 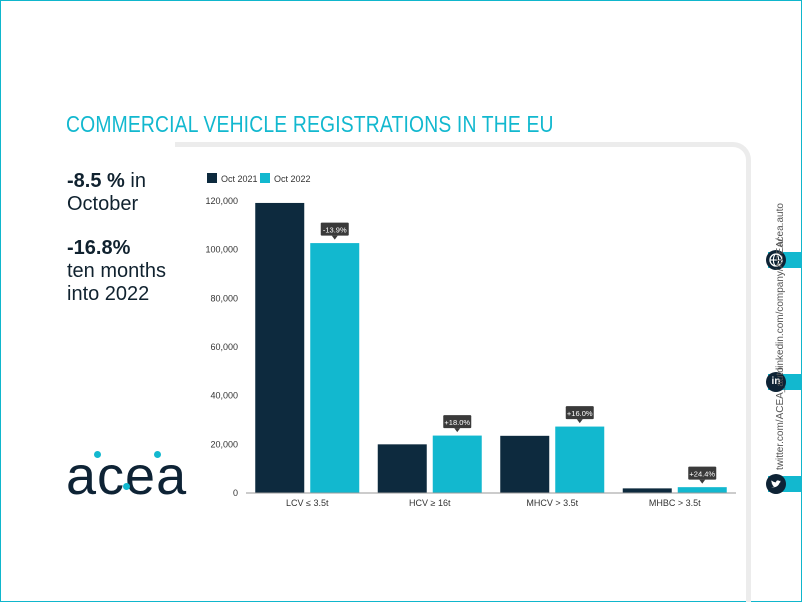 What do you see at coordinates (265, 178) in the screenshot?
I see `legend-swatch-oct-2022` at bounding box center [265, 178].